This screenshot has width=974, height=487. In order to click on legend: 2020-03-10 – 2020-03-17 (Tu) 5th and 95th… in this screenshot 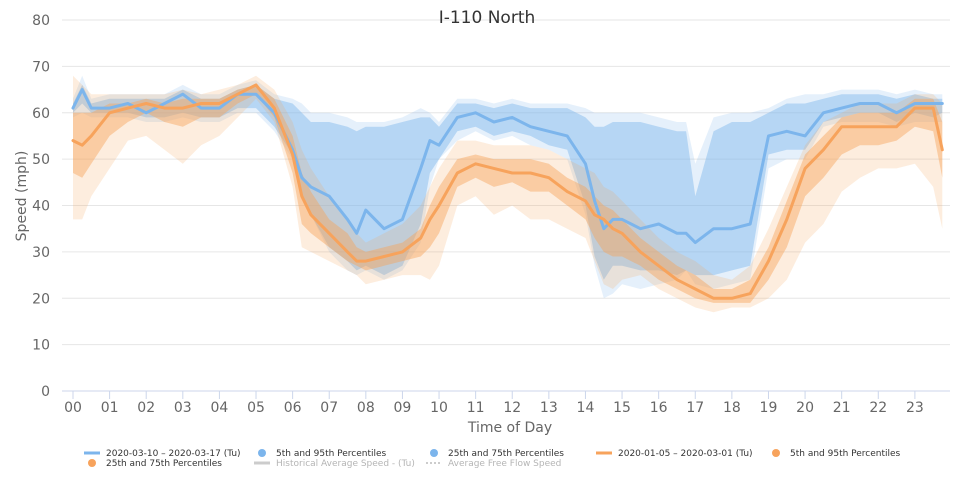, I will do `click(492, 459)`.